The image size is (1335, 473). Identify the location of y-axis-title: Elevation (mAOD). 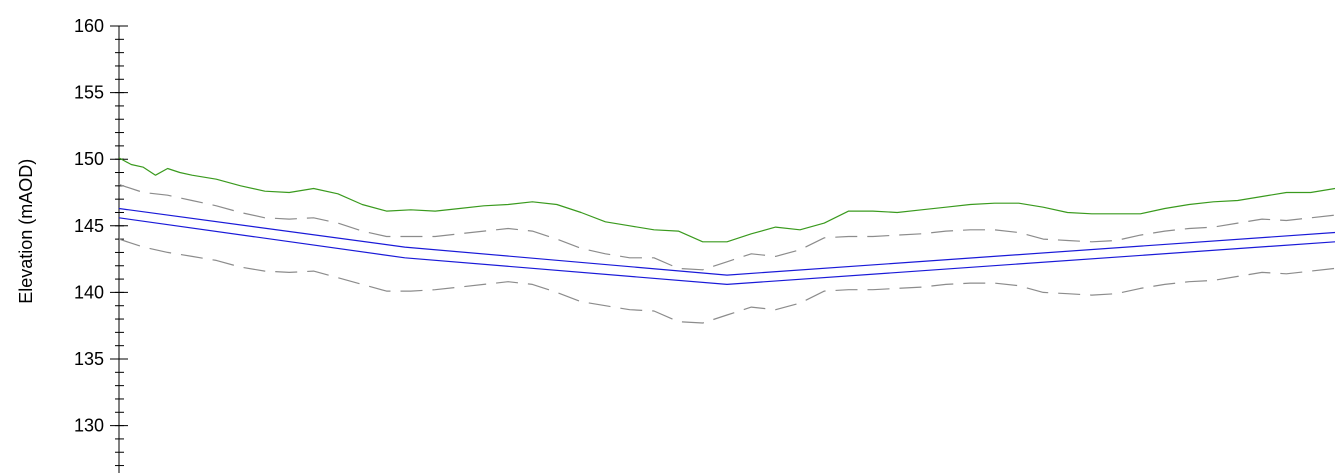
(26, 231).